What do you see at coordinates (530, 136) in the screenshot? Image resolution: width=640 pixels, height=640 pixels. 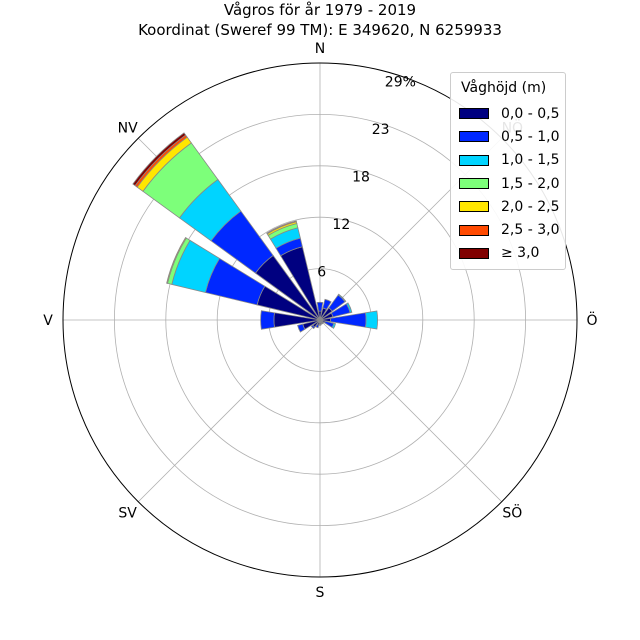 I see `legend-label: 0,5 - 1,0` at bounding box center [530, 136].